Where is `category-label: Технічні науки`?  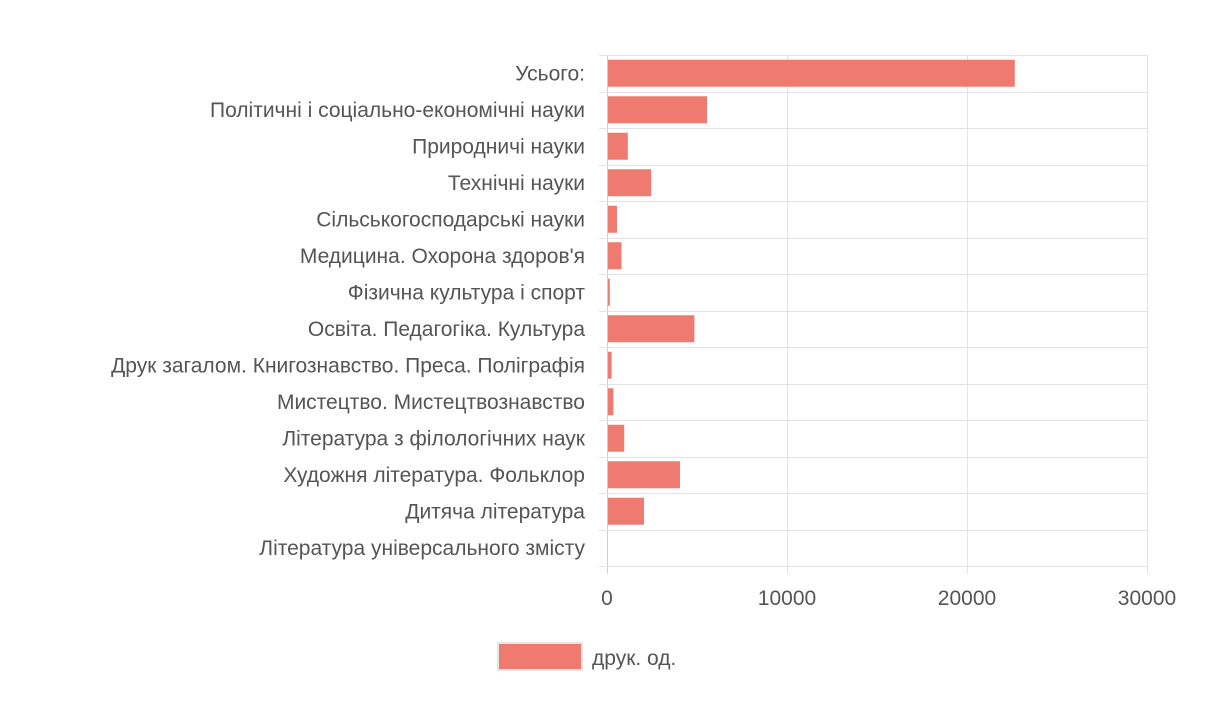
category-label: Технічні науки is located at coordinates (516, 183).